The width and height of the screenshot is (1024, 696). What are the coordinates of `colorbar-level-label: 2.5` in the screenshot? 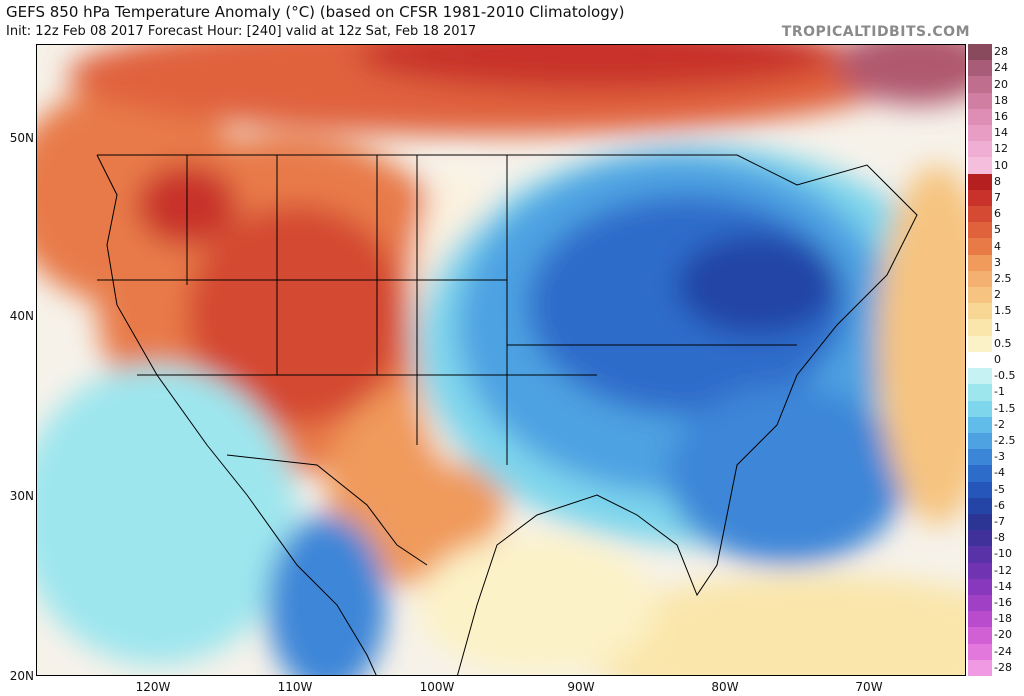 It's located at (1003, 278).